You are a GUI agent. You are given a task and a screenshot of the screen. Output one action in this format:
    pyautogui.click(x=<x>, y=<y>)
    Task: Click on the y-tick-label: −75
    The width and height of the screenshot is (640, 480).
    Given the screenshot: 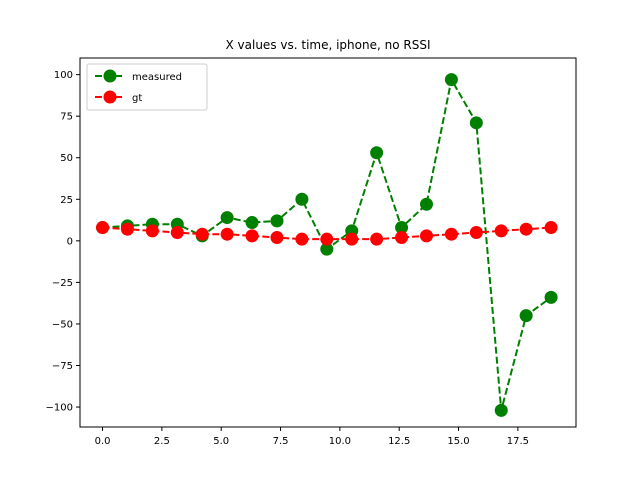 What is the action you would take?
    pyautogui.click(x=62, y=366)
    